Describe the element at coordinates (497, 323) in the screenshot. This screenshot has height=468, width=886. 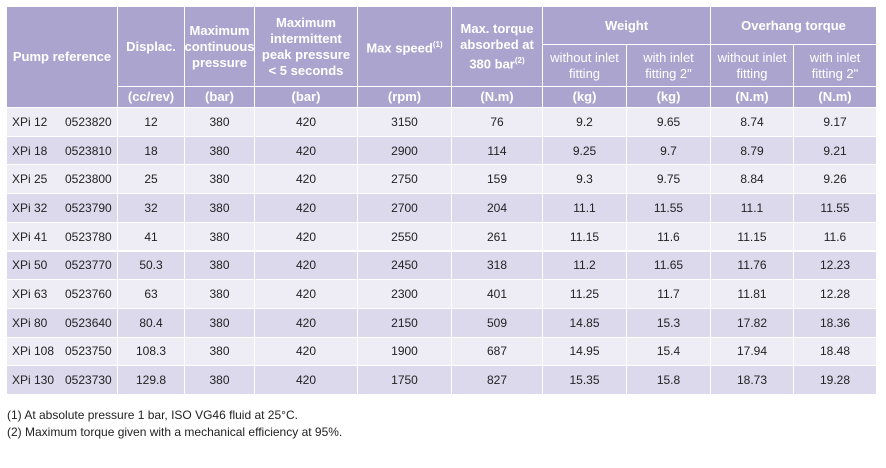
I see `data-cell: 509` at that location.